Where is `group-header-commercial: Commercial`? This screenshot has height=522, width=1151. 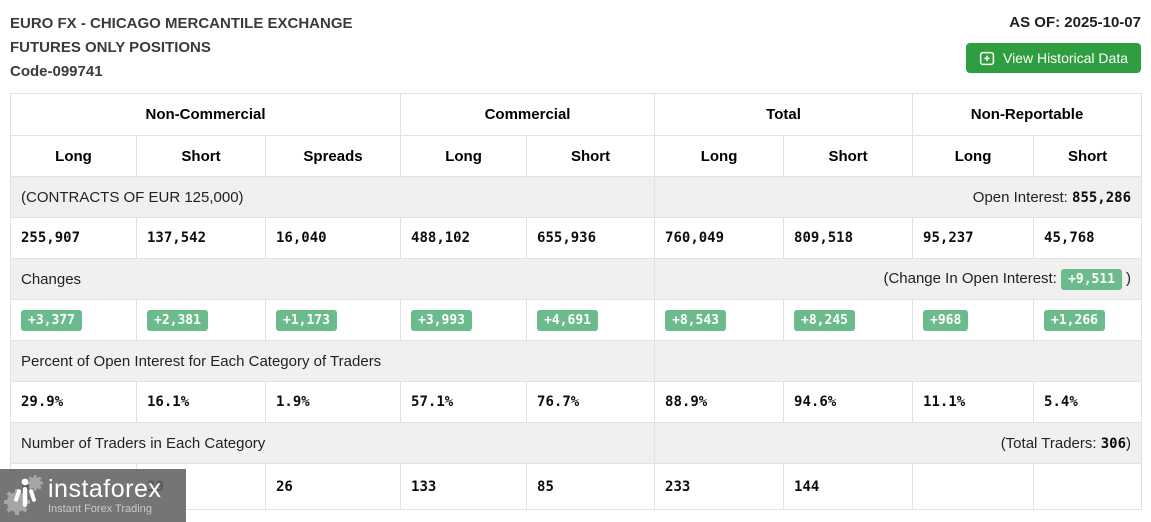
group-header-commercial: Commercial is located at coordinates (528, 114).